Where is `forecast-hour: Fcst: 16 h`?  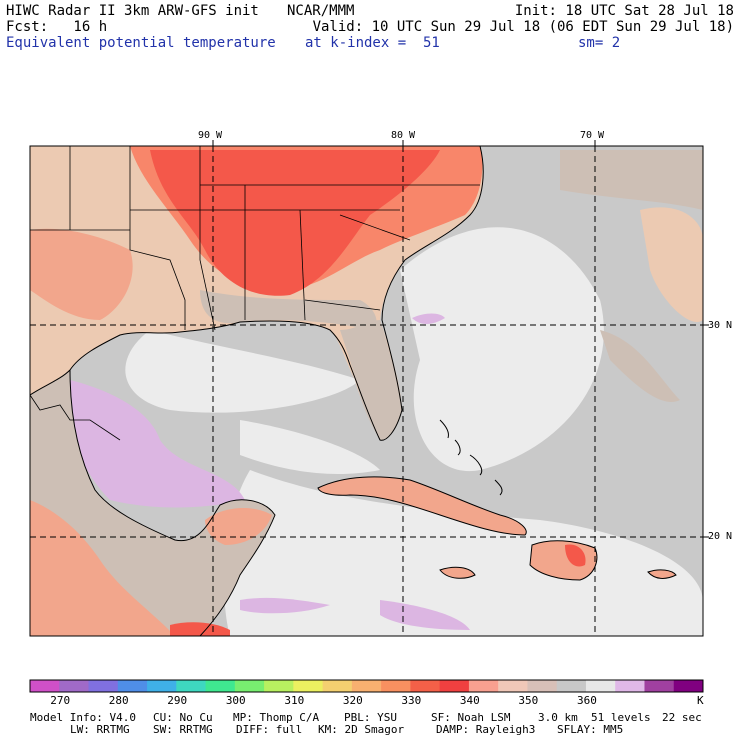
forecast-hour: Fcst: 16 h is located at coordinates (57, 27).